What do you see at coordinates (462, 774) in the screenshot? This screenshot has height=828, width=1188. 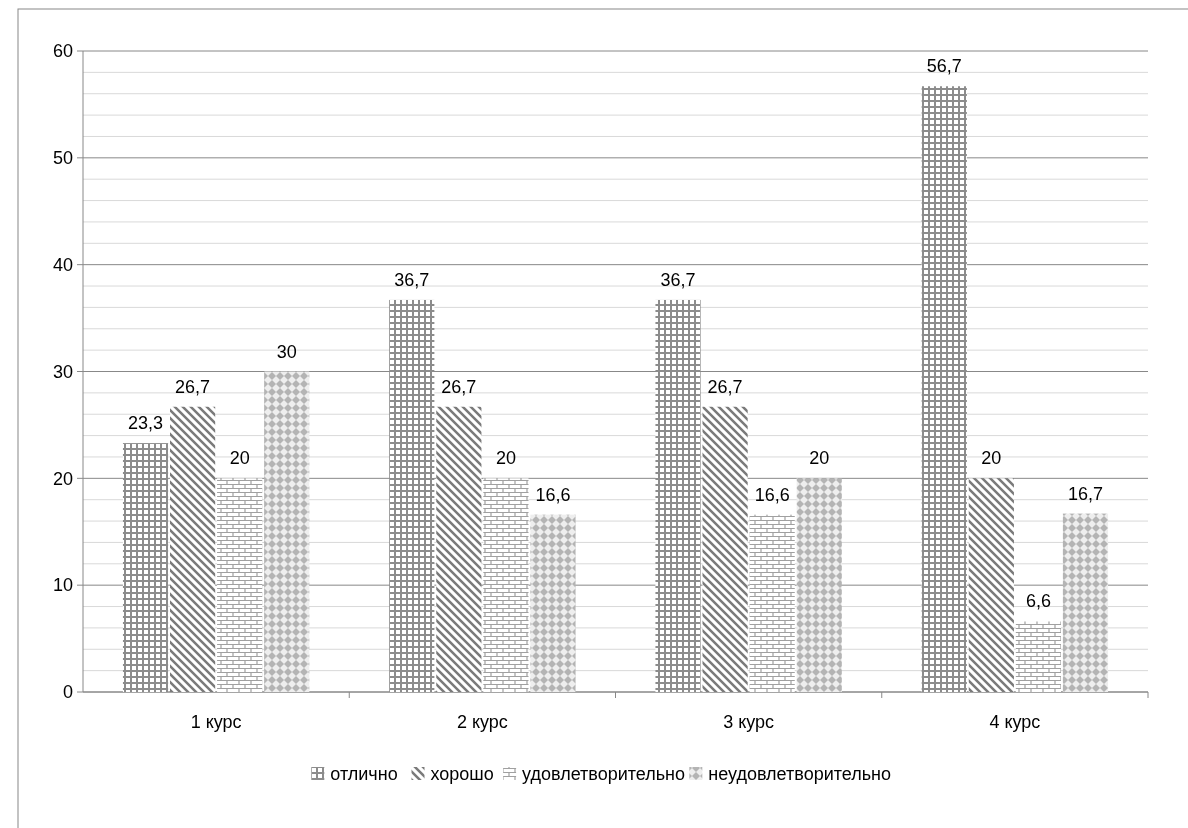 I see `legend-label: хорошо` at bounding box center [462, 774].